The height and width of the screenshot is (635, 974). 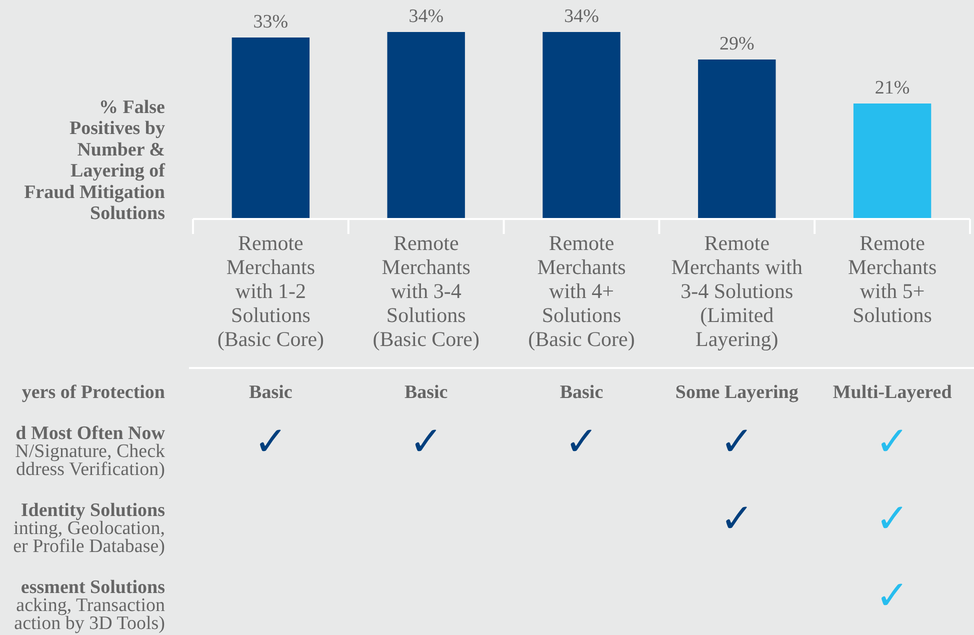 What do you see at coordinates (90, 451) in the screenshot?
I see `text: d Most Often Now N/Signature, Check ddress Verification)` at bounding box center [90, 451].